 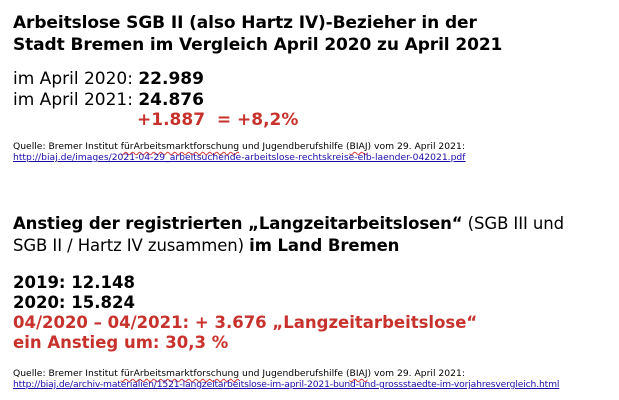 I want to click on section1-source-prefix: Quelle: Bremer Institut, so click(x=67, y=146).